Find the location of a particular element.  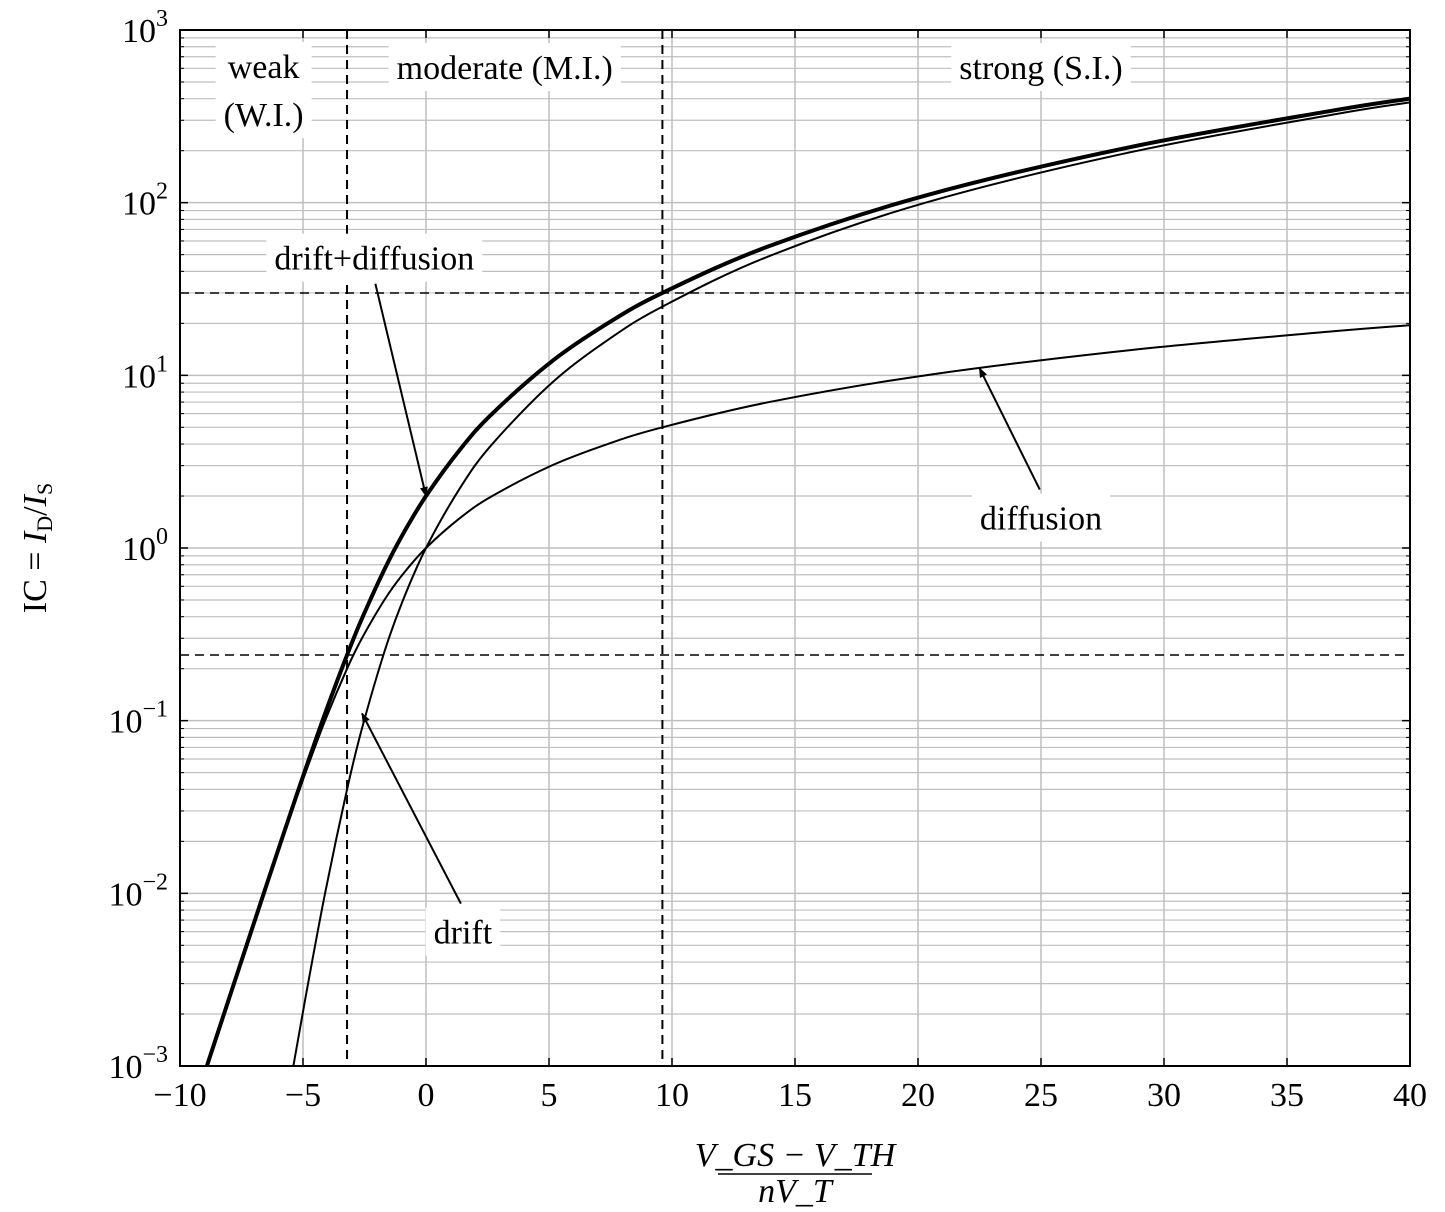

y-tick-label: 10⁻² is located at coordinates (138, 891).